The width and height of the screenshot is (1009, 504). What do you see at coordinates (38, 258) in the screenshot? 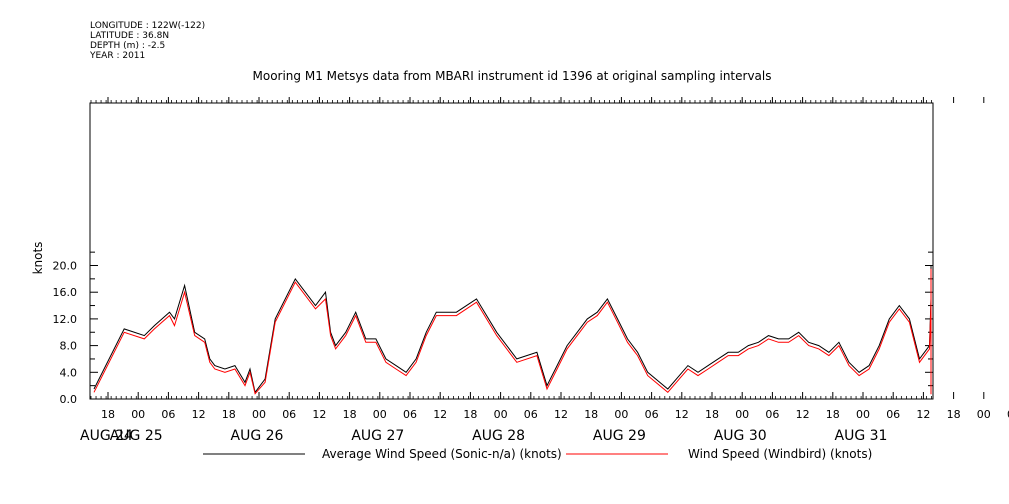
I see `y-axis-label: knots` at bounding box center [38, 258].